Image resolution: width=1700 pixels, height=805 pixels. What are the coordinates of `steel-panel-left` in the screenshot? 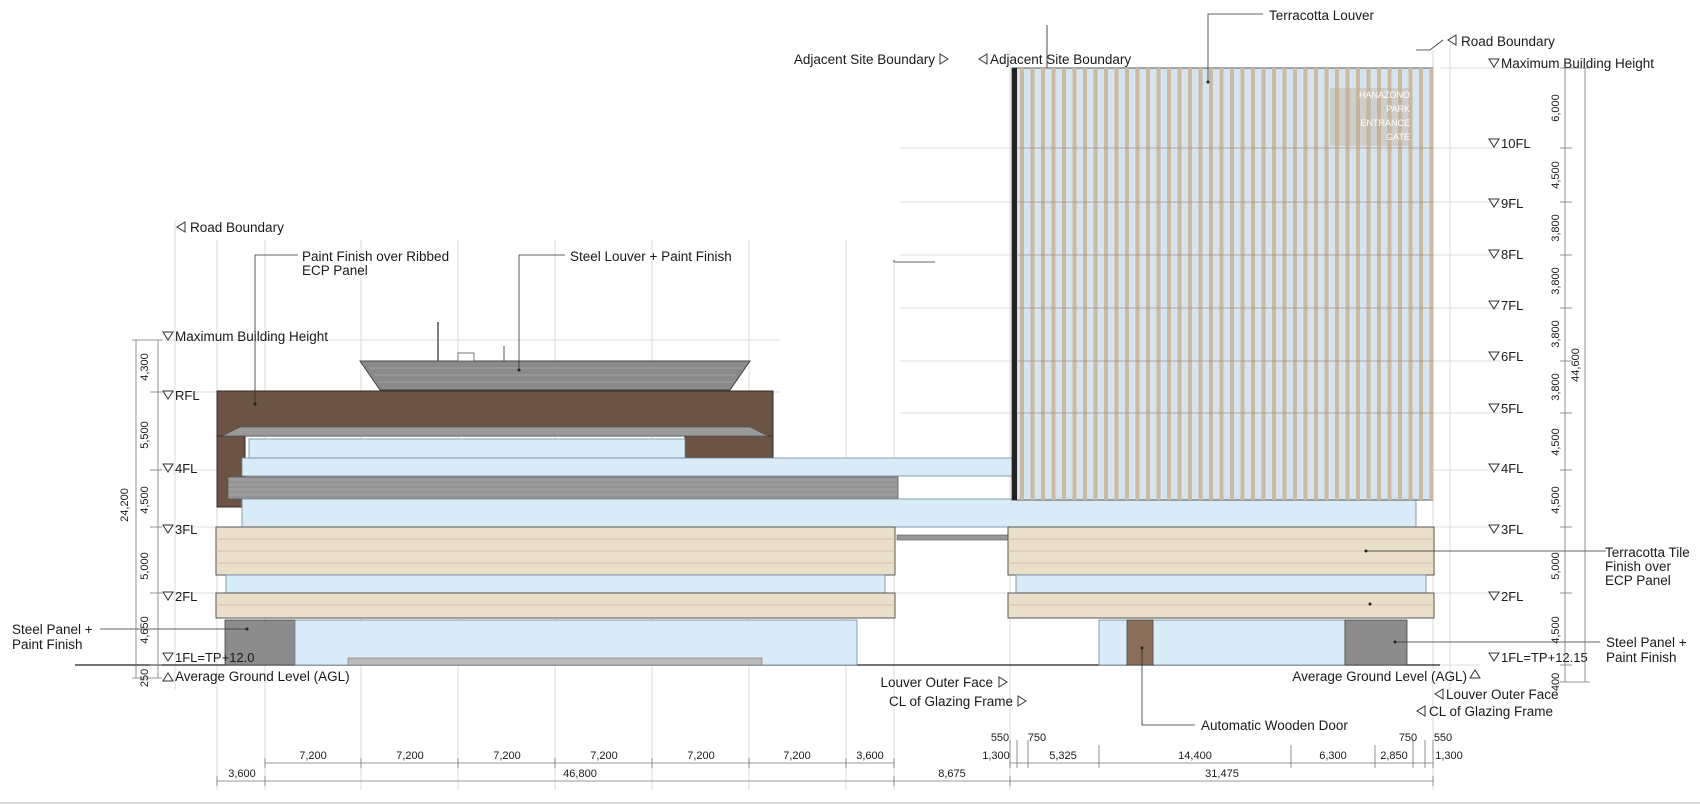 It's located at (260, 642).